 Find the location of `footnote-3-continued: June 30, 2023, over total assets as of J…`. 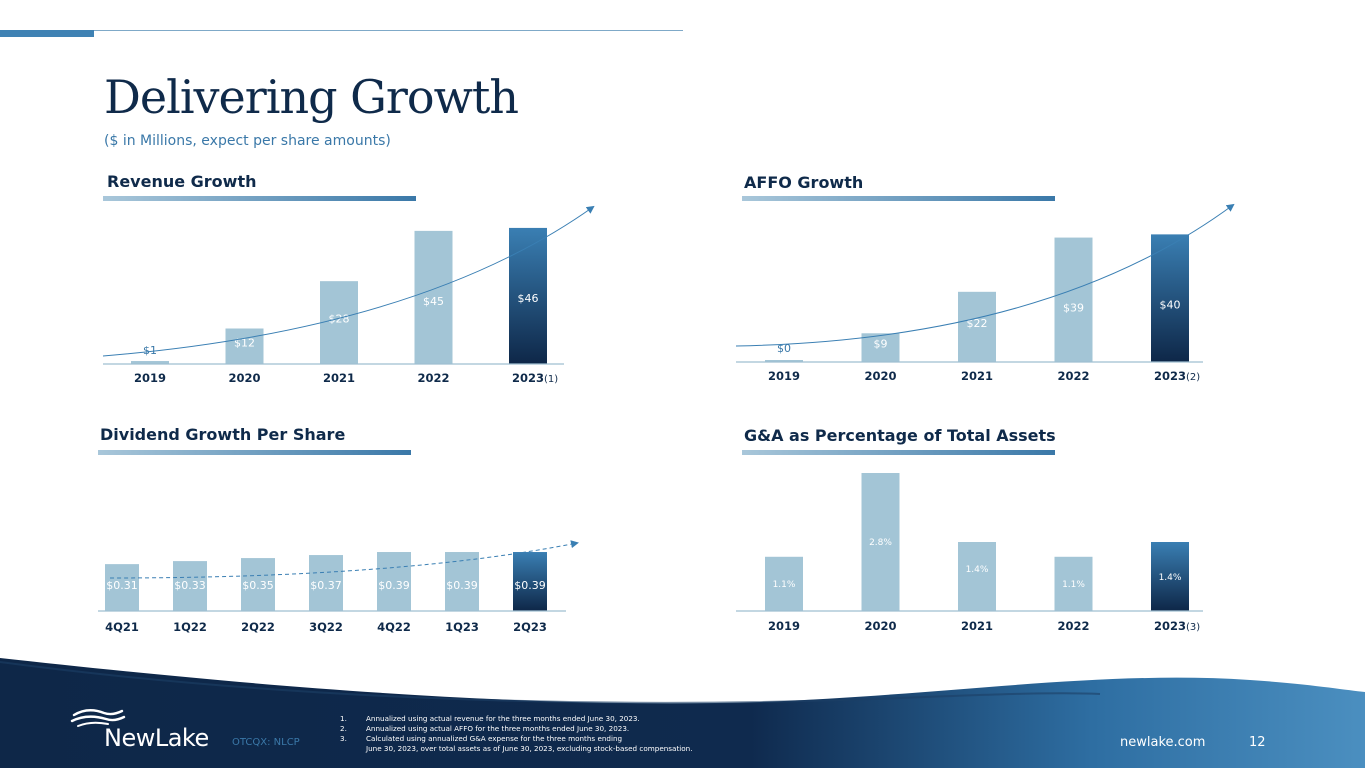

footnote-3-continued: June 30, 2023, over total assets as of J… is located at coordinates (529, 748).